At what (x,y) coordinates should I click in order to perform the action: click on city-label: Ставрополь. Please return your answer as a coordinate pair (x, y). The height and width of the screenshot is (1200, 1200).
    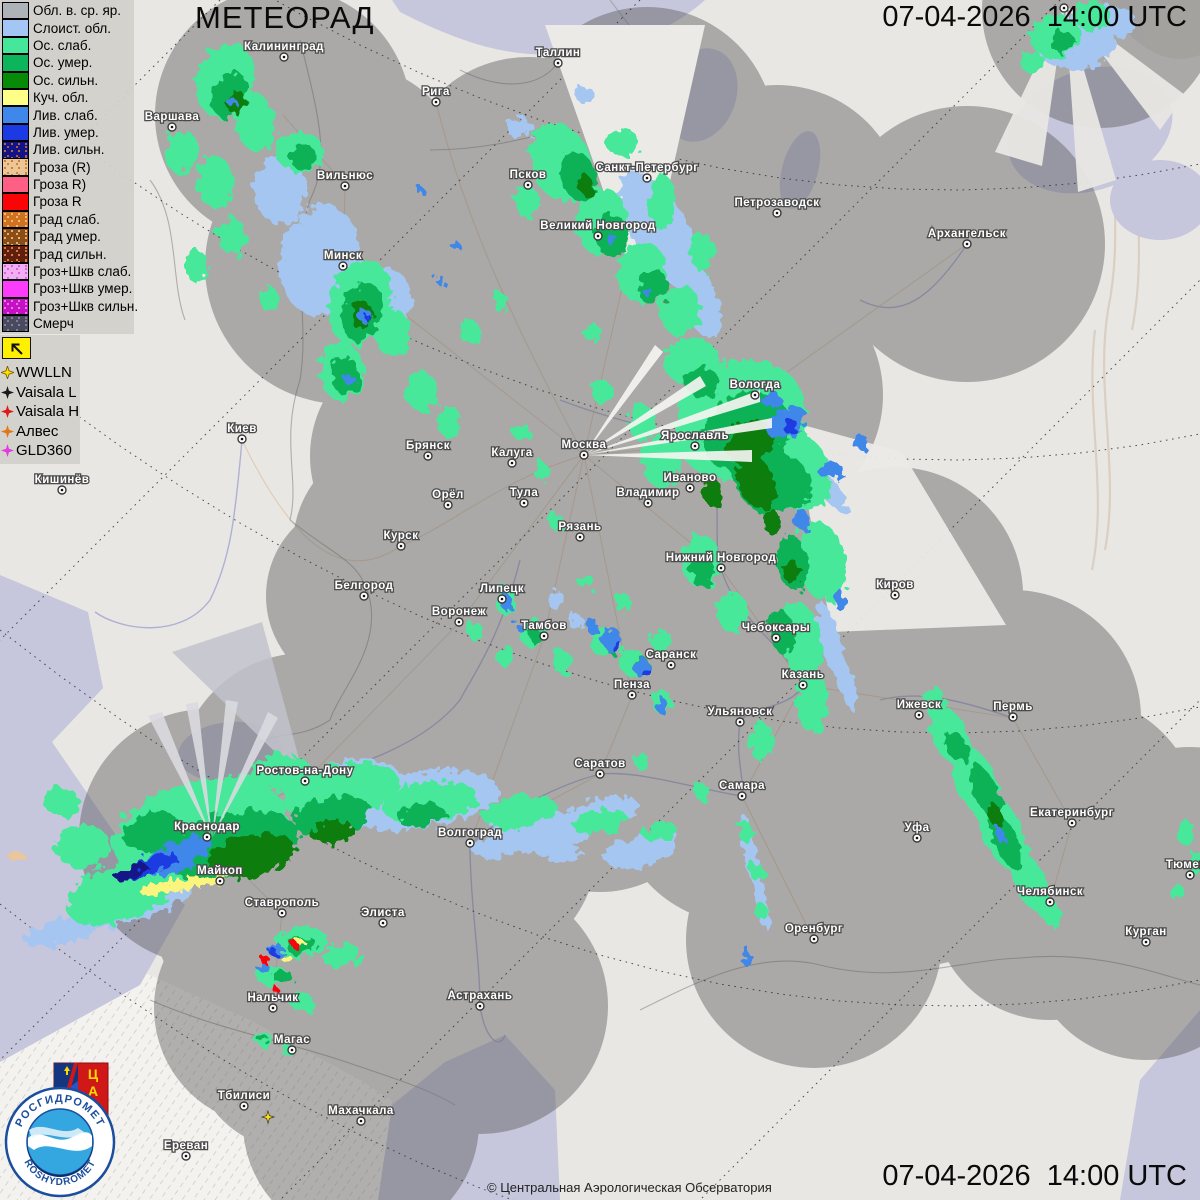
    Looking at the image, I should click on (282, 903).